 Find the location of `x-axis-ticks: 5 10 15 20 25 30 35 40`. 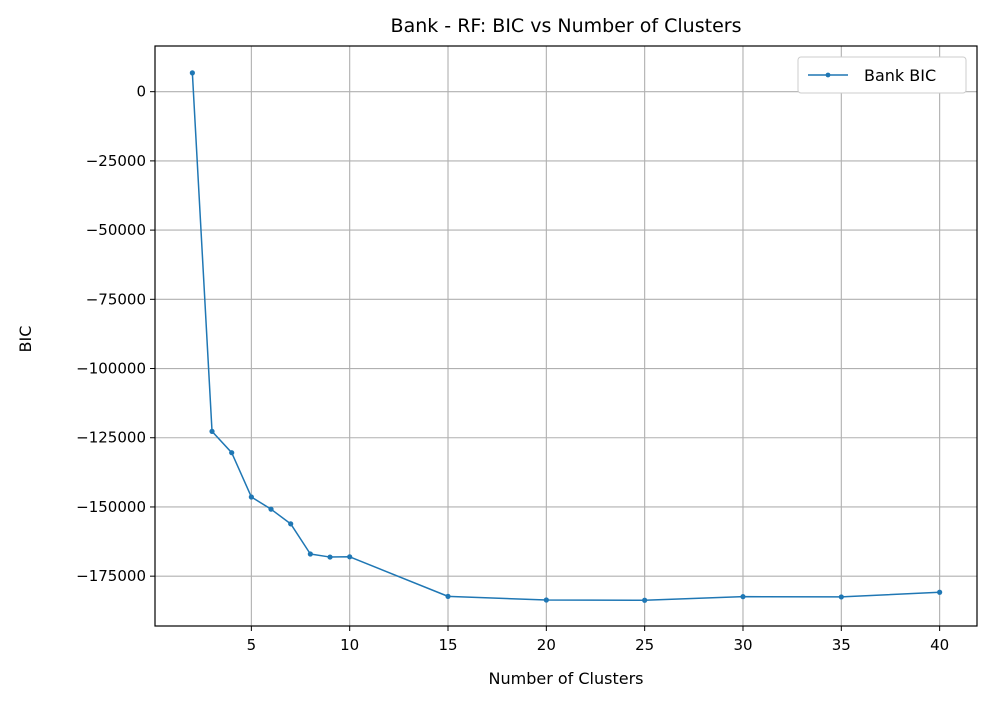

x-axis-ticks: 5 10 15 20 25 30 35 40 is located at coordinates (598, 640).